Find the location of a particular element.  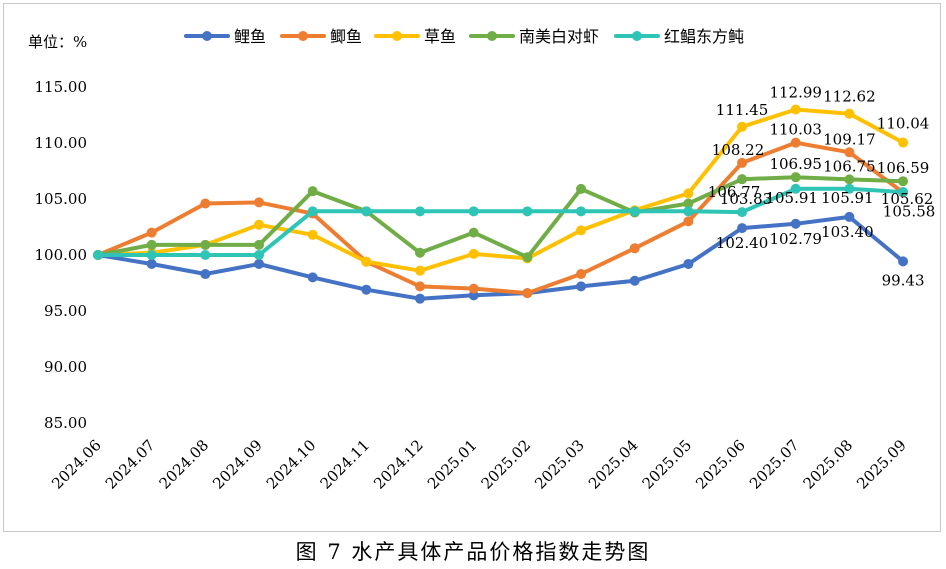

data-label: 110.03 is located at coordinates (795, 130).